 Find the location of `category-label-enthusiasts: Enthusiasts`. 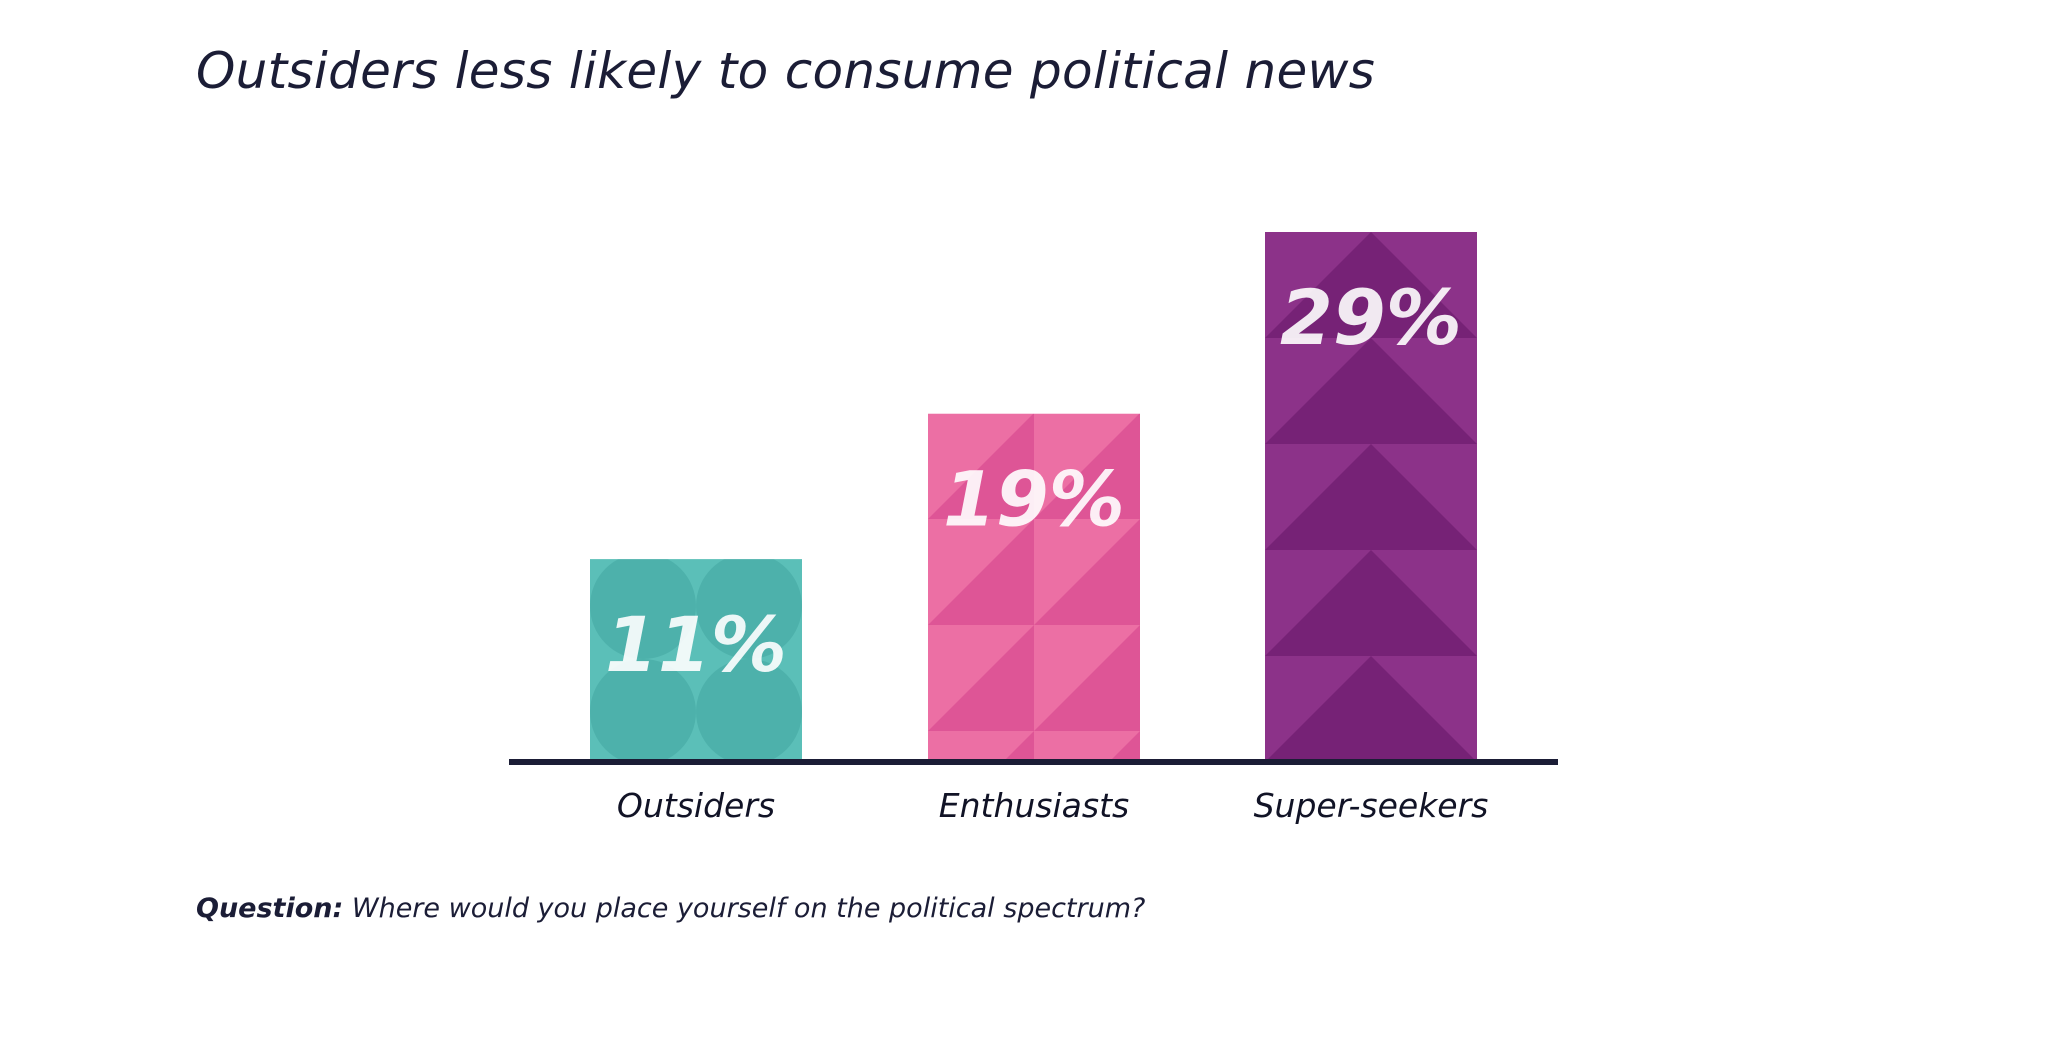

category-label-enthusiasts: Enthusiasts is located at coordinates (1034, 805).